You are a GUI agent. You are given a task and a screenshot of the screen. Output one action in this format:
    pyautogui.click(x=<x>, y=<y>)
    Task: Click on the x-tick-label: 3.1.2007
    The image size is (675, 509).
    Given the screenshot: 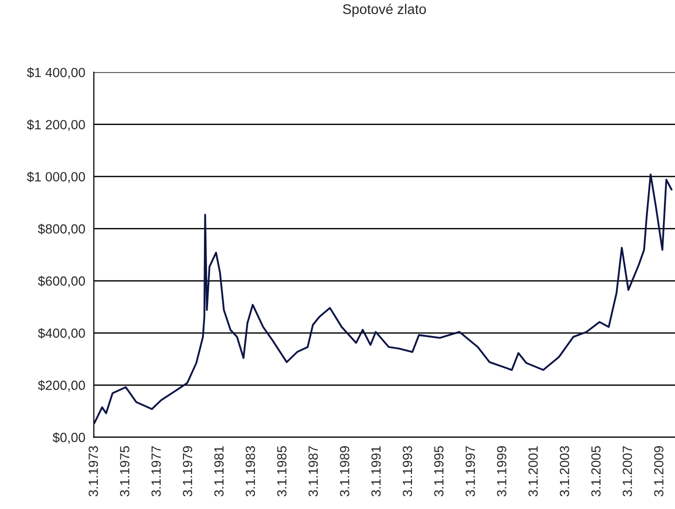 What is the action you would take?
    pyautogui.click(x=627, y=471)
    